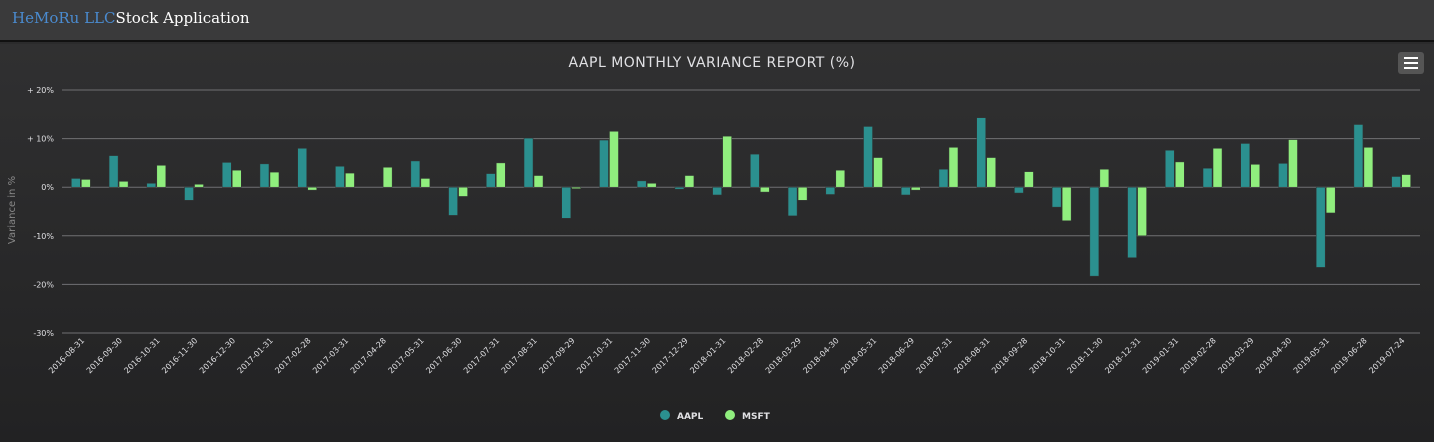  Describe the element at coordinates (711, 63) in the screenshot. I see `chart-title: AAPL MONTHLY VARIANCE REPORT (%)` at that location.